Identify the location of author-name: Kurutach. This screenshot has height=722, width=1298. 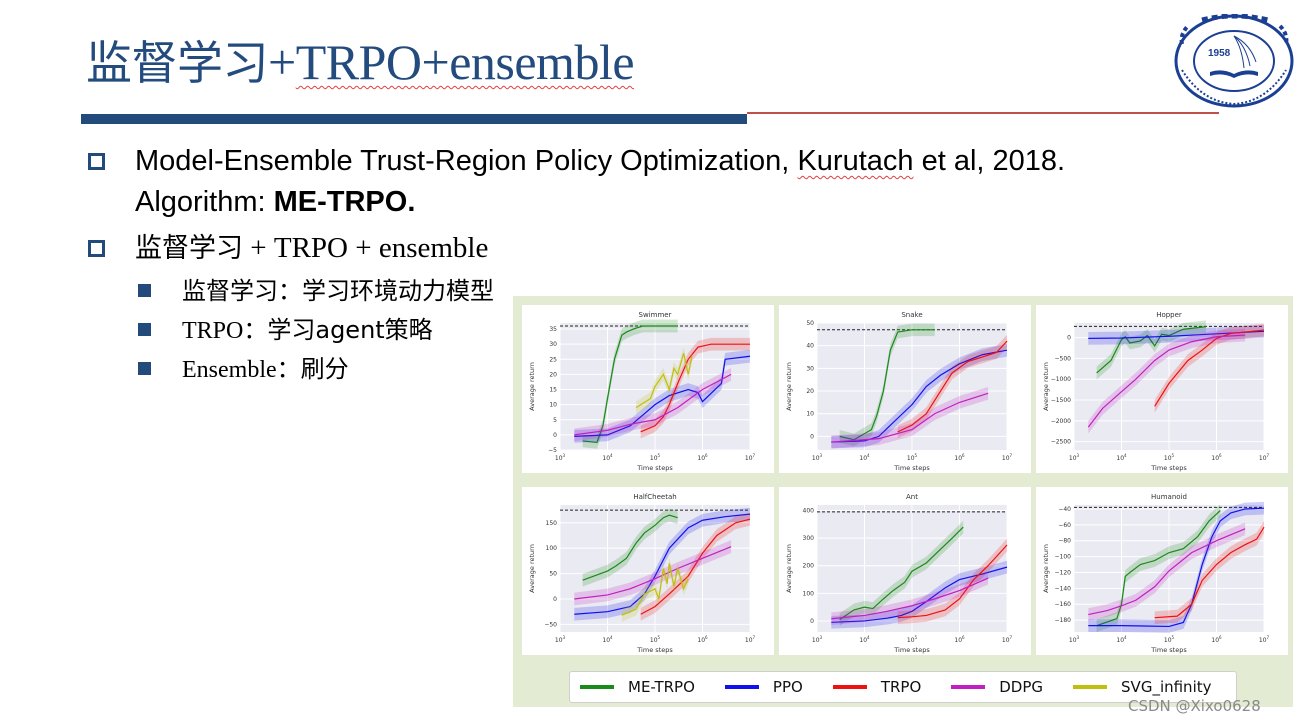
(855, 161).